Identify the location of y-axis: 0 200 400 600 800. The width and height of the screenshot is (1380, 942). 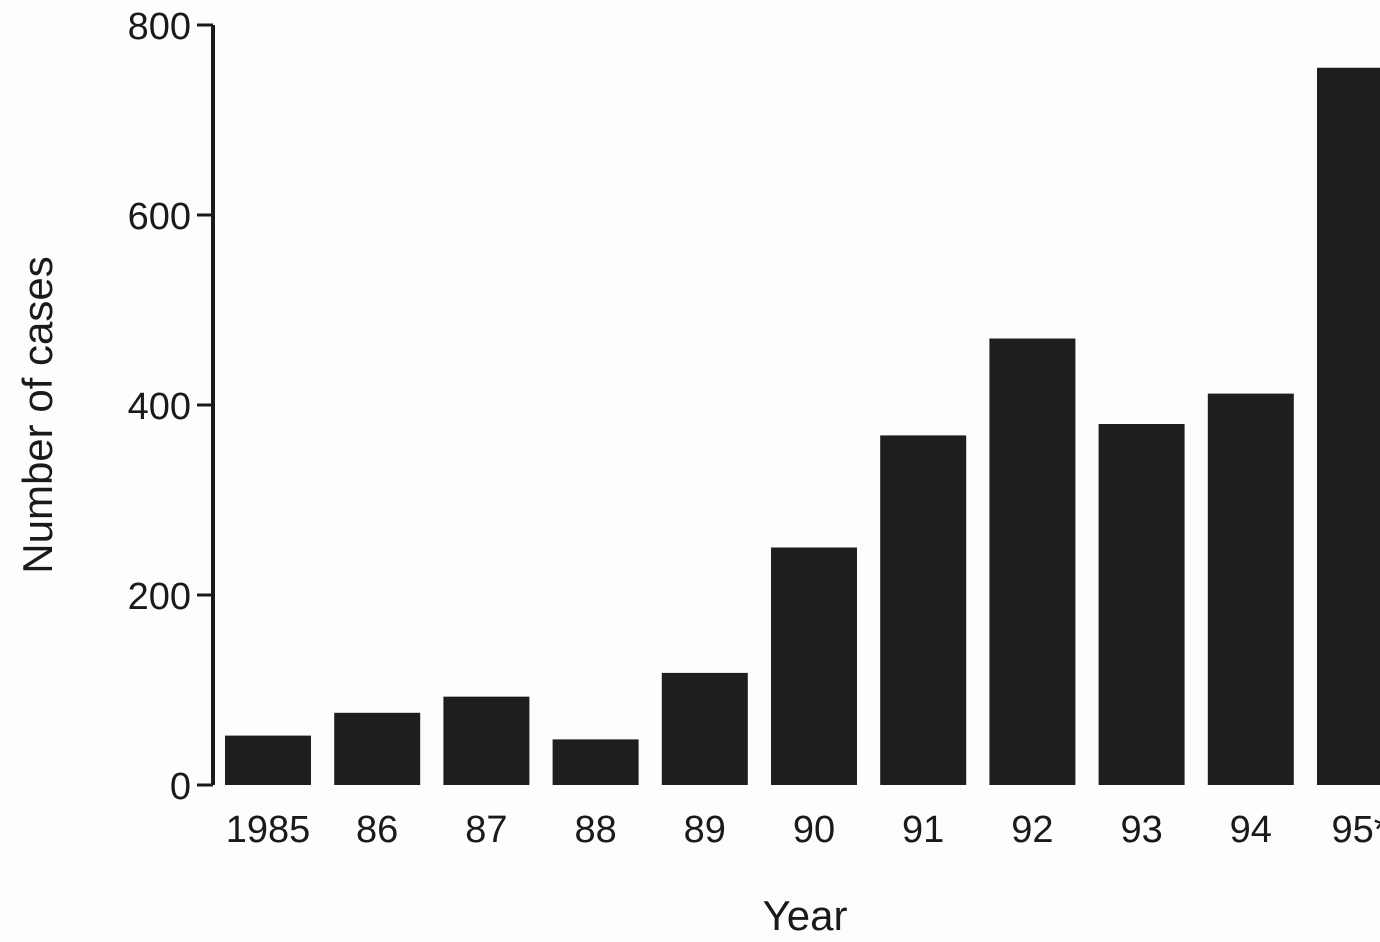
(171, 407).